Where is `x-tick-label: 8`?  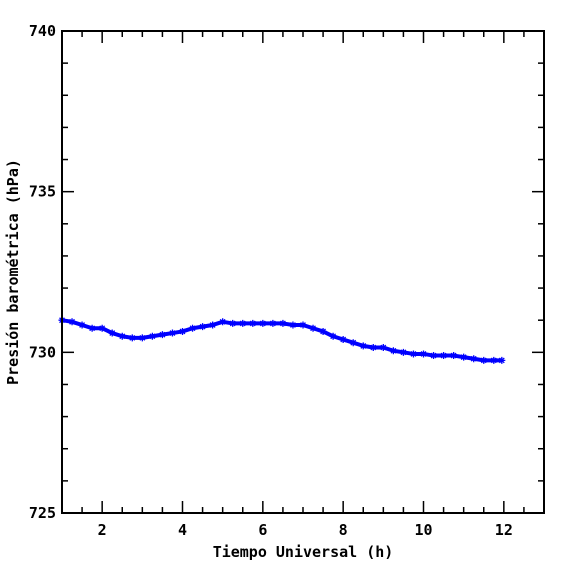 x-tick-label: 8 is located at coordinates (343, 530).